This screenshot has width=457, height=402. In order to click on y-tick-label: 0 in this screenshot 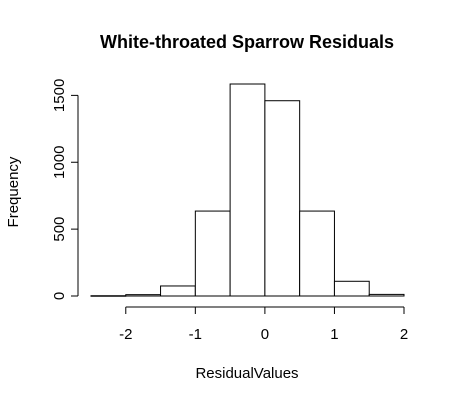, I will do `click(59, 296)`.